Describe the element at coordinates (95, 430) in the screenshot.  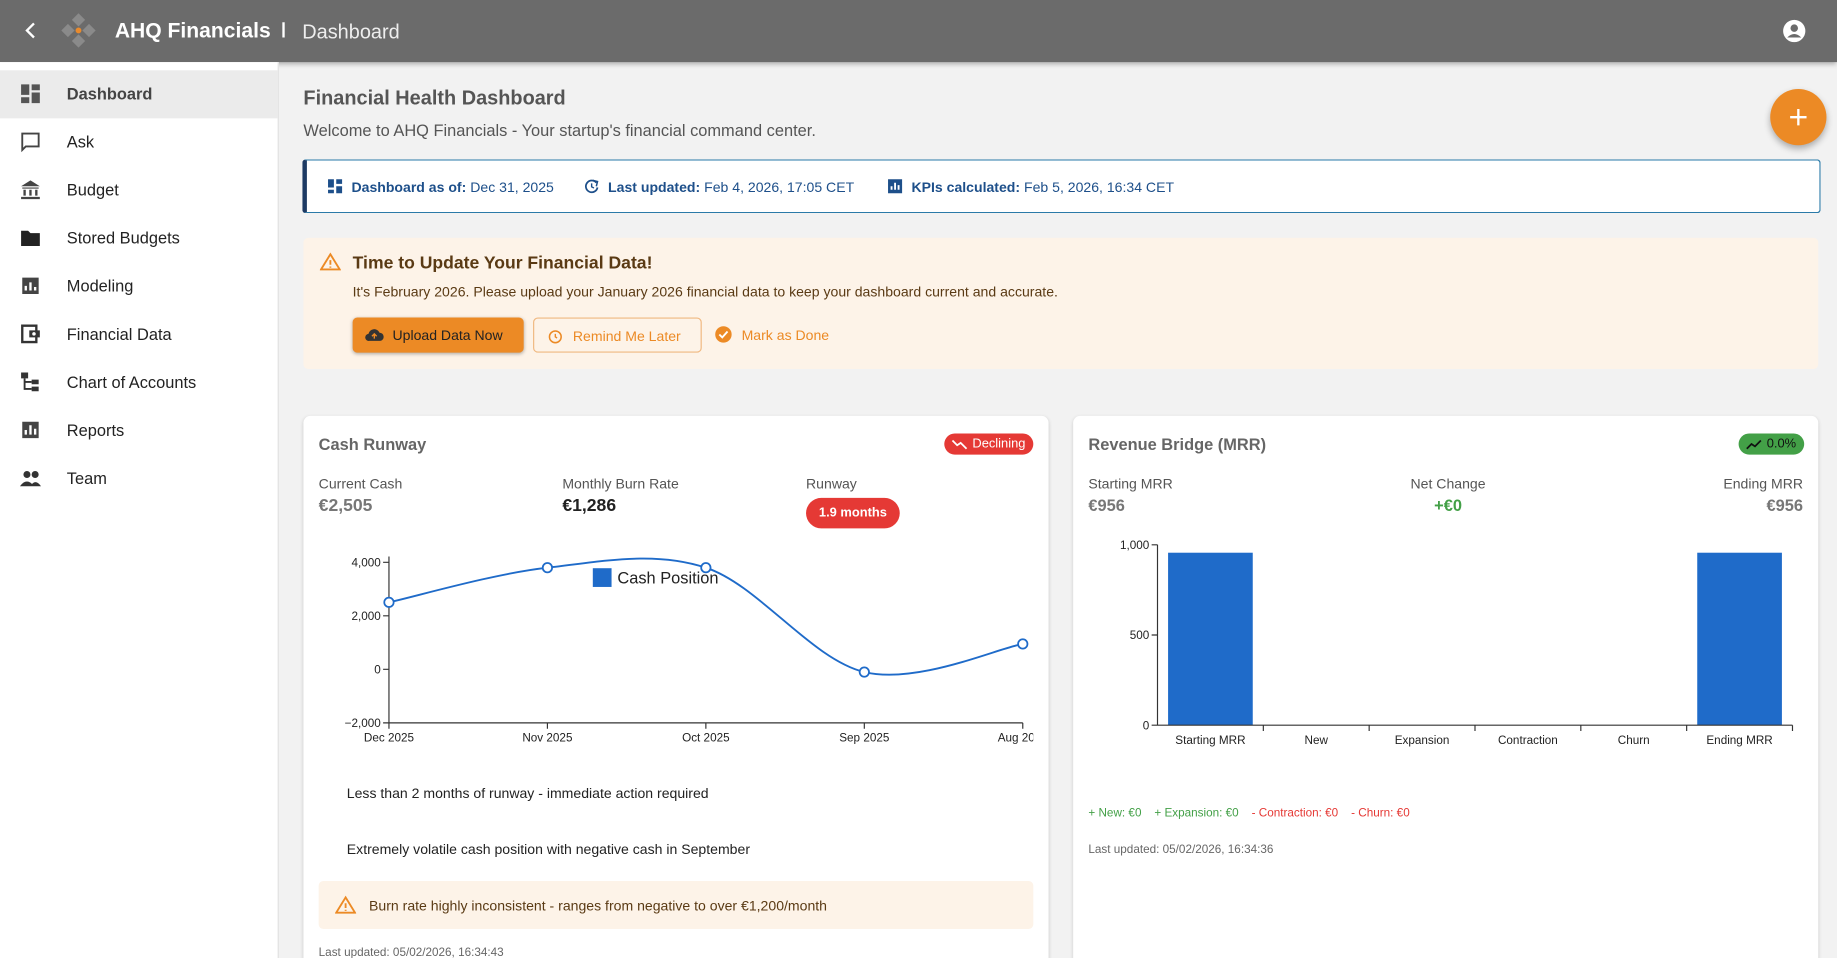
I see `nav-label: Reports` at that location.